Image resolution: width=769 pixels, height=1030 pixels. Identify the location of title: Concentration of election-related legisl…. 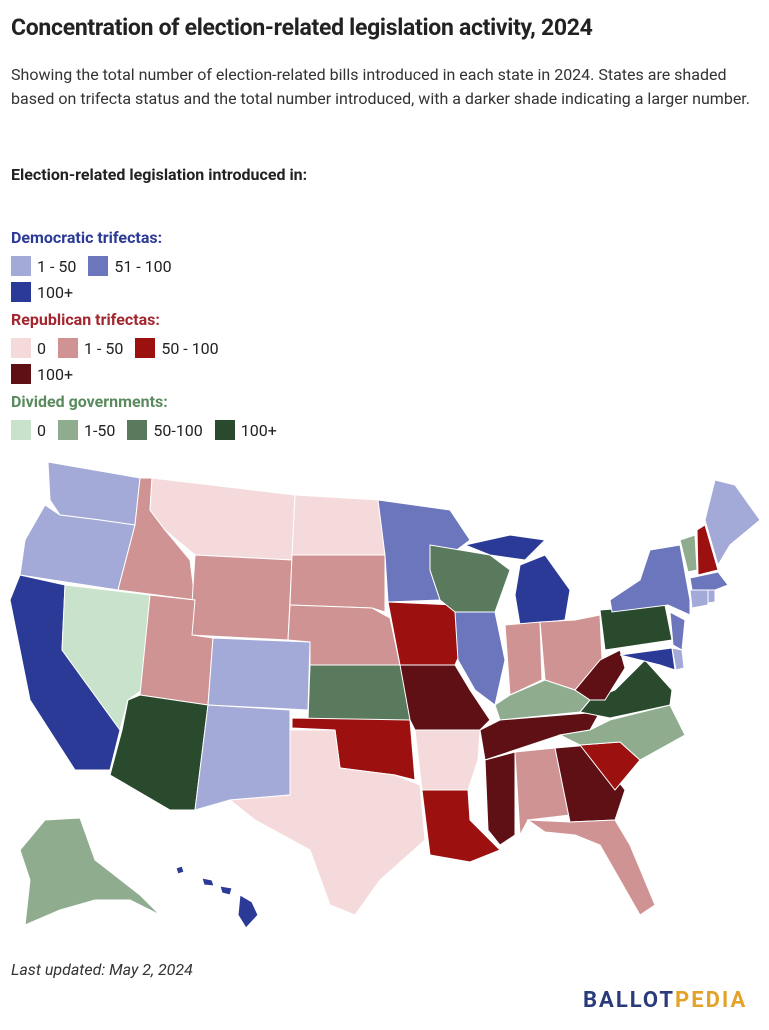
(302, 27).